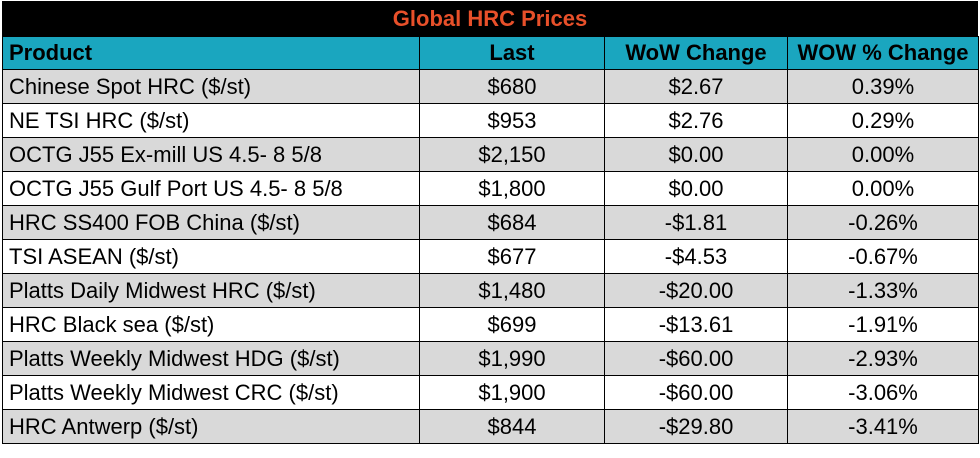  I want to click on table-row: HRC Black sea ($/st) $699 -$13.61 -1.91%, so click(490, 324).